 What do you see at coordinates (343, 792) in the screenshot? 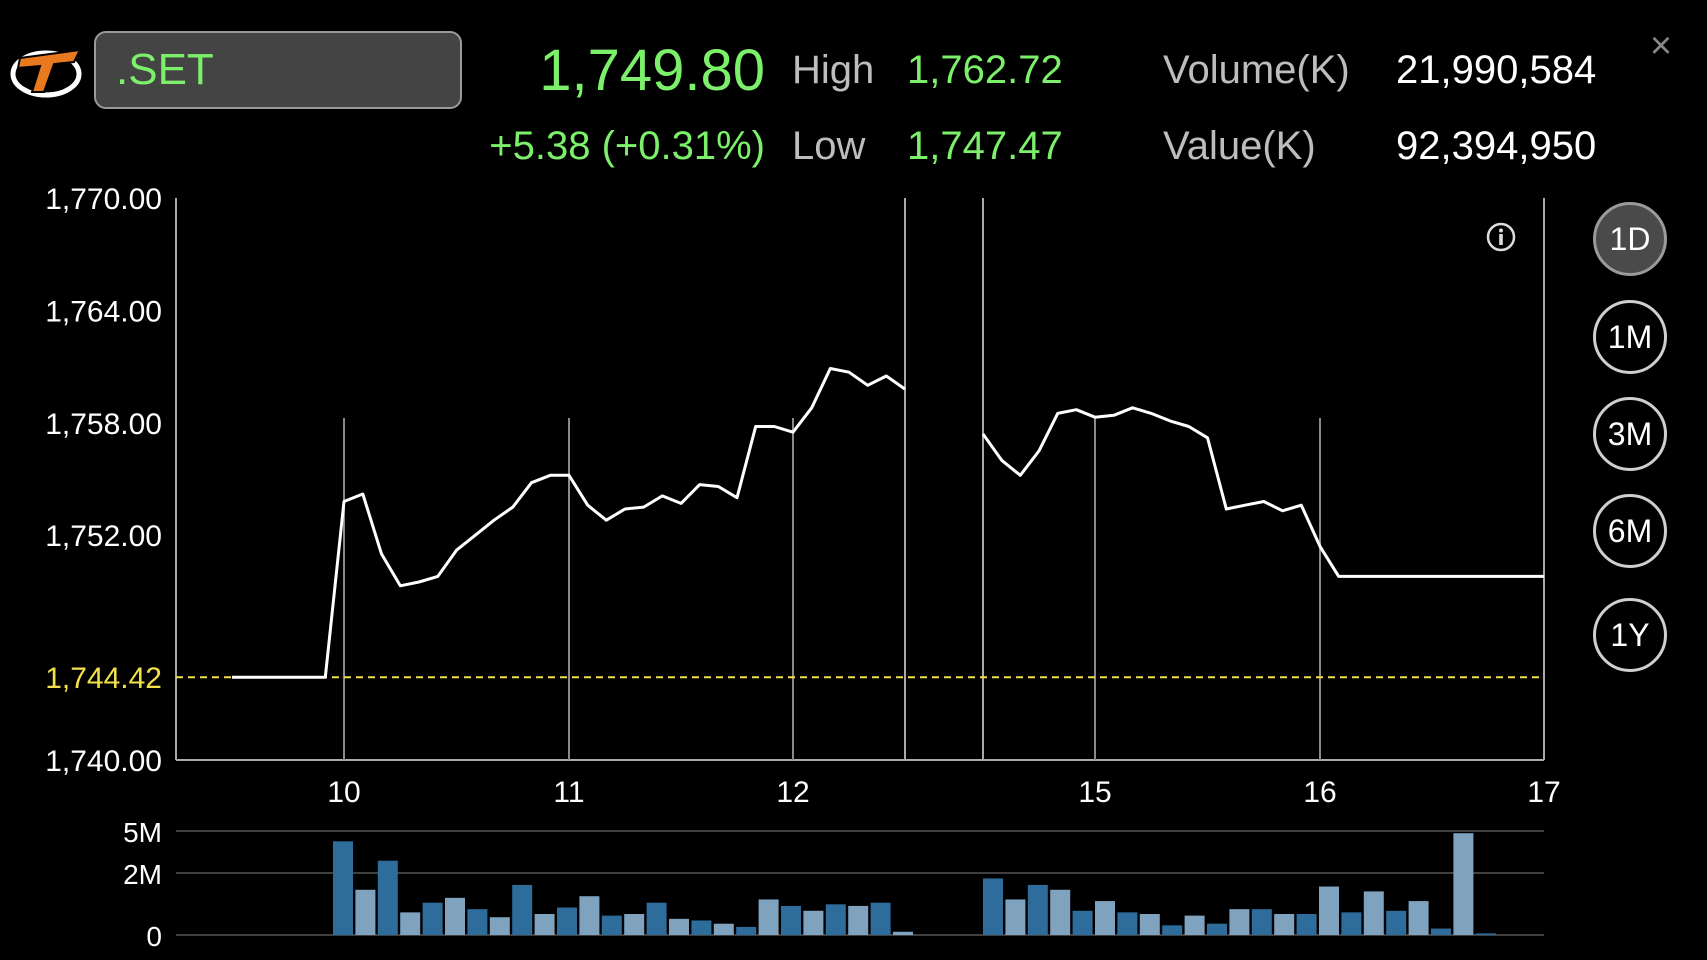
I see `x-tick-label: 10` at bounding box center [343, 792].